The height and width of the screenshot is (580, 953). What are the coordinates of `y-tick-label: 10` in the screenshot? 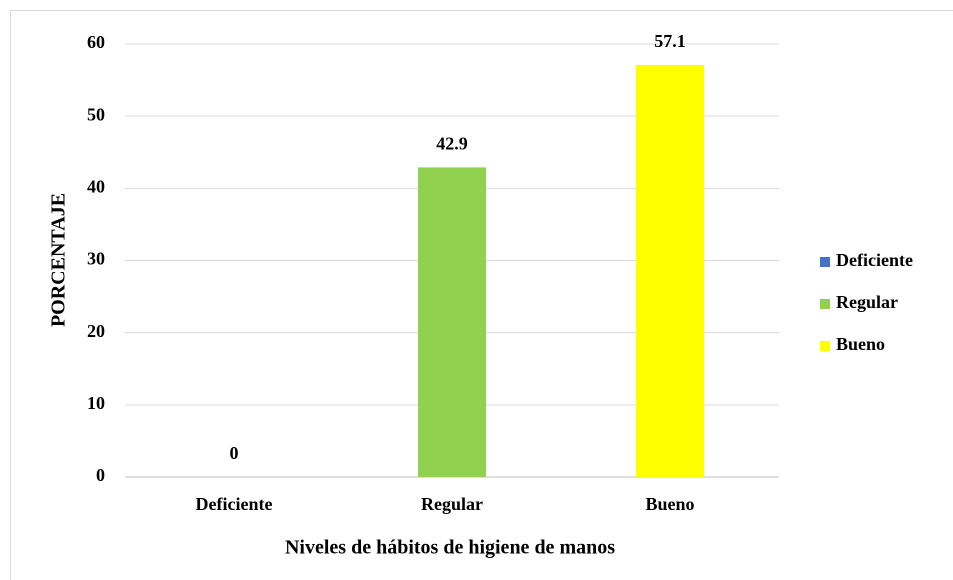 It's located at (96, 403).